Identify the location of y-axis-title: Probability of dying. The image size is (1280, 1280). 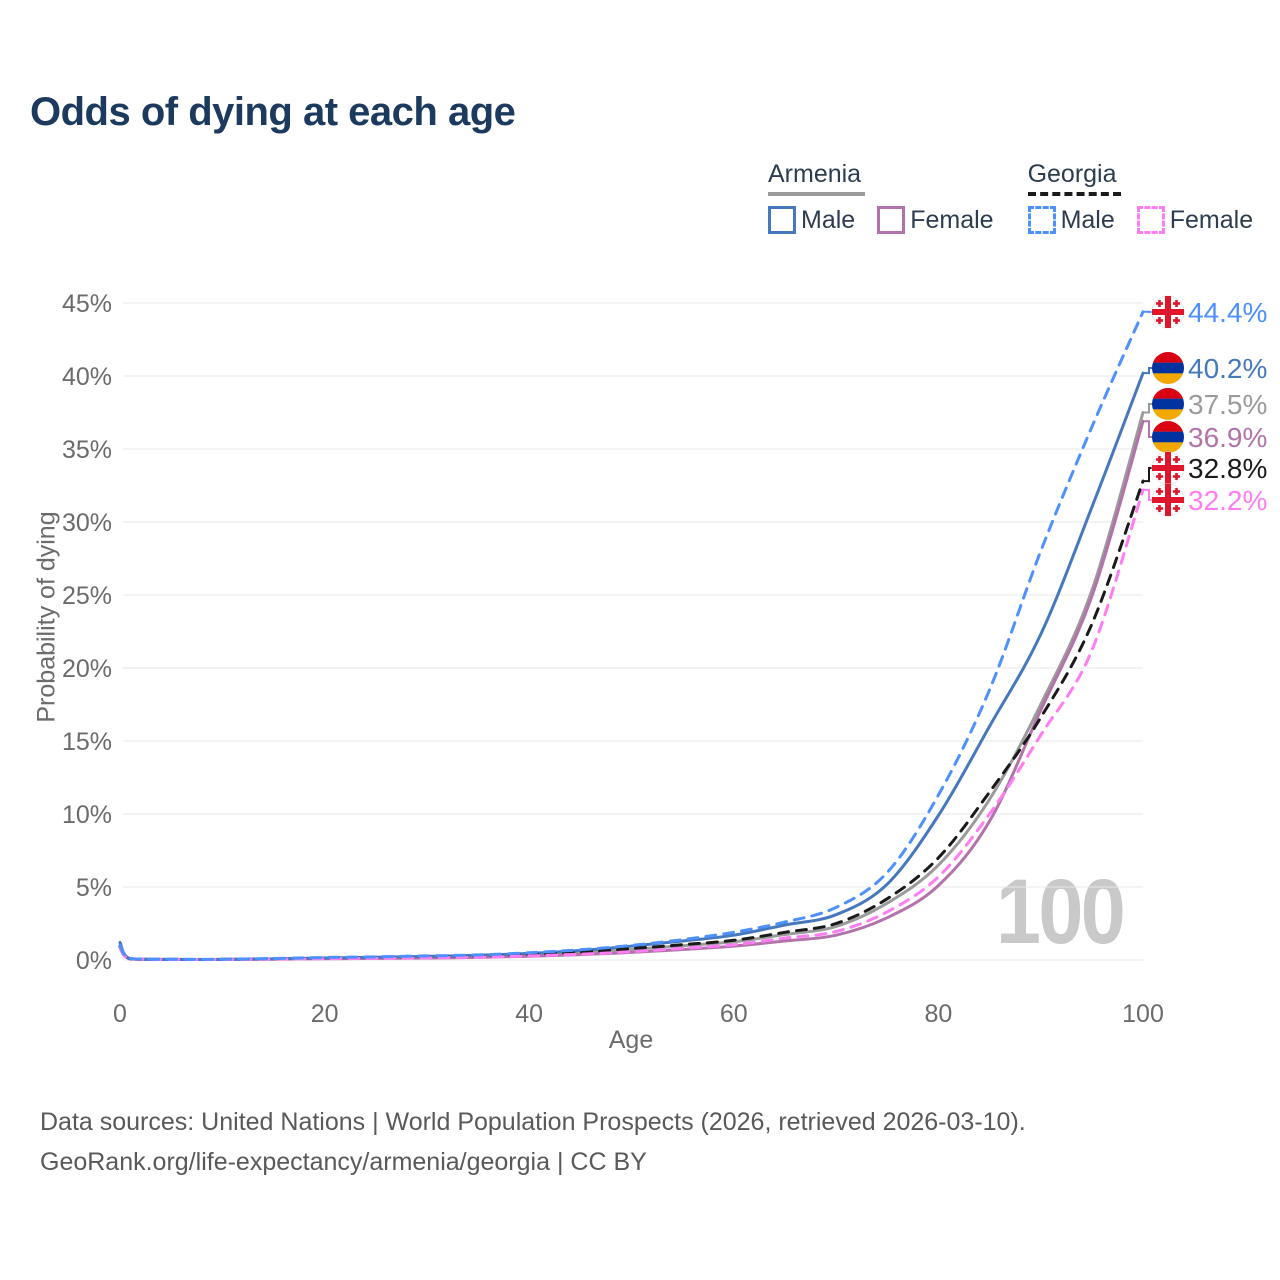
(46, 617).